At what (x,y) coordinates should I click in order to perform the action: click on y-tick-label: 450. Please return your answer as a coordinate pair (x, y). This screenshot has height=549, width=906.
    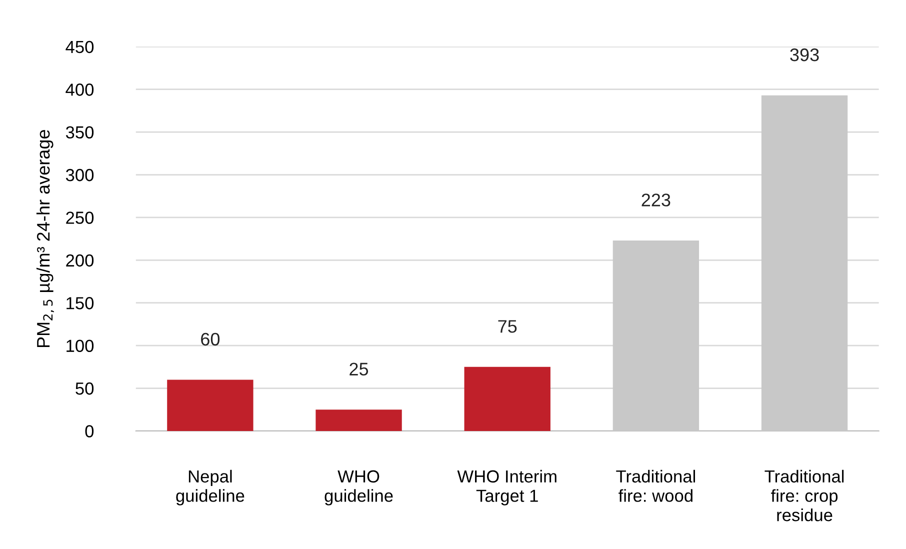
    Looking at the image, I should click on (80, 47).